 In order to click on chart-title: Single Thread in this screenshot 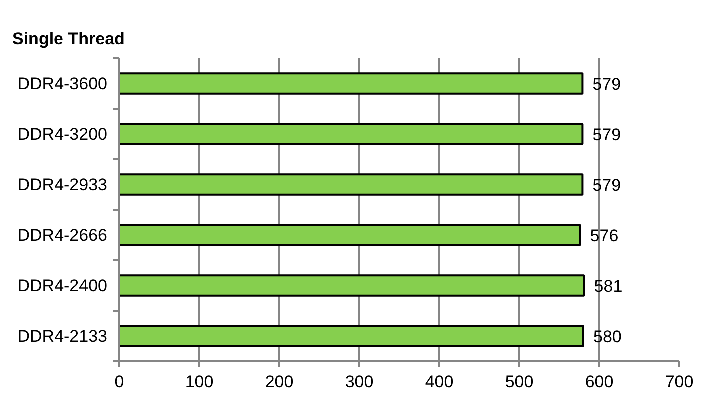, I will do `click(68, 39)`.